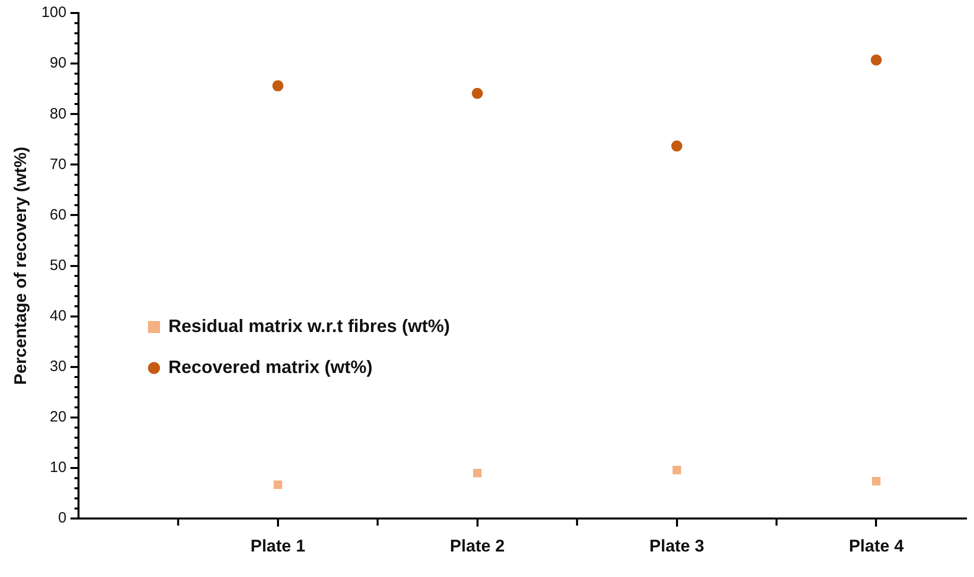 This screenshot has height=577, width=974. What do you see at coordinates (53, 13) in the screenshot?
I see `y-tick-label: 100` at bounding box center [53, 13].